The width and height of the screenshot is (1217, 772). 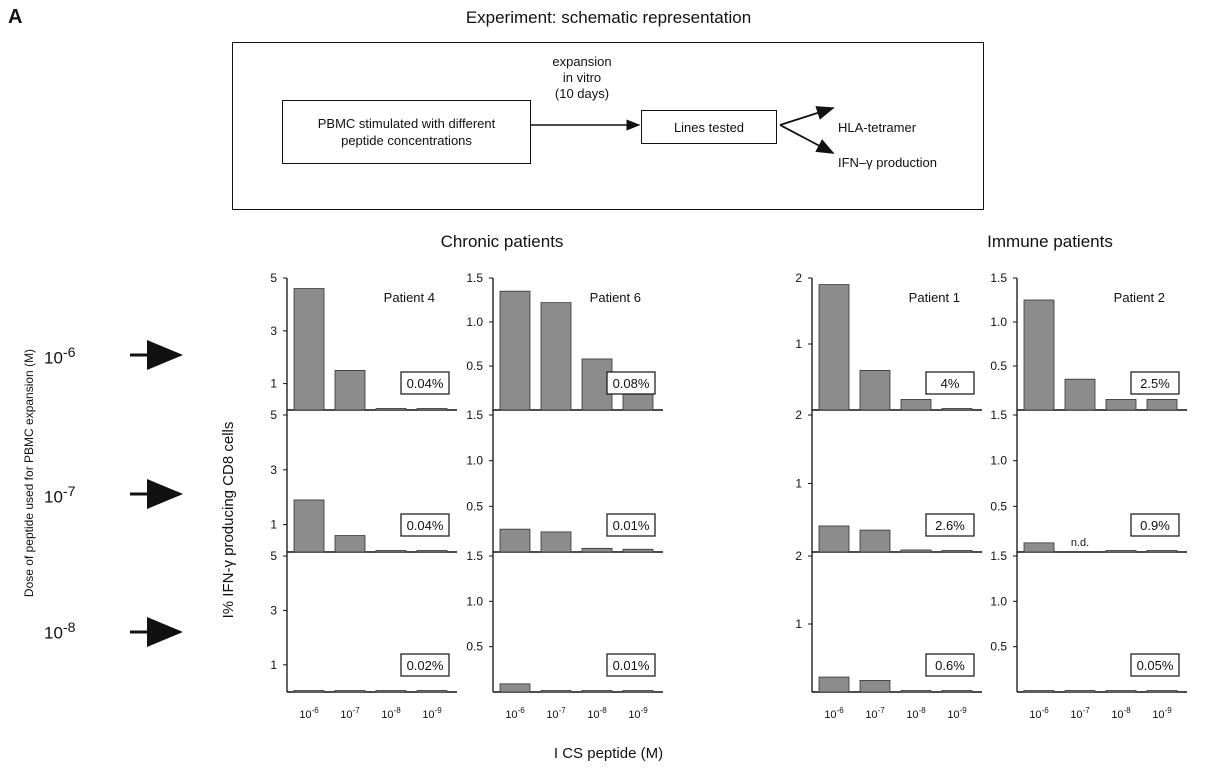 I want to click on x-tick-label-0-1: 10⁻⁷, so click(x=350, y=713).